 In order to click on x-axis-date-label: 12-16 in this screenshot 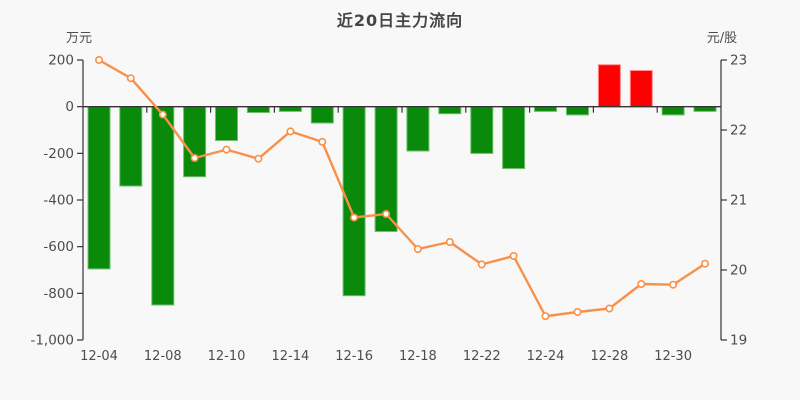, I will do `click(354, 356)`.